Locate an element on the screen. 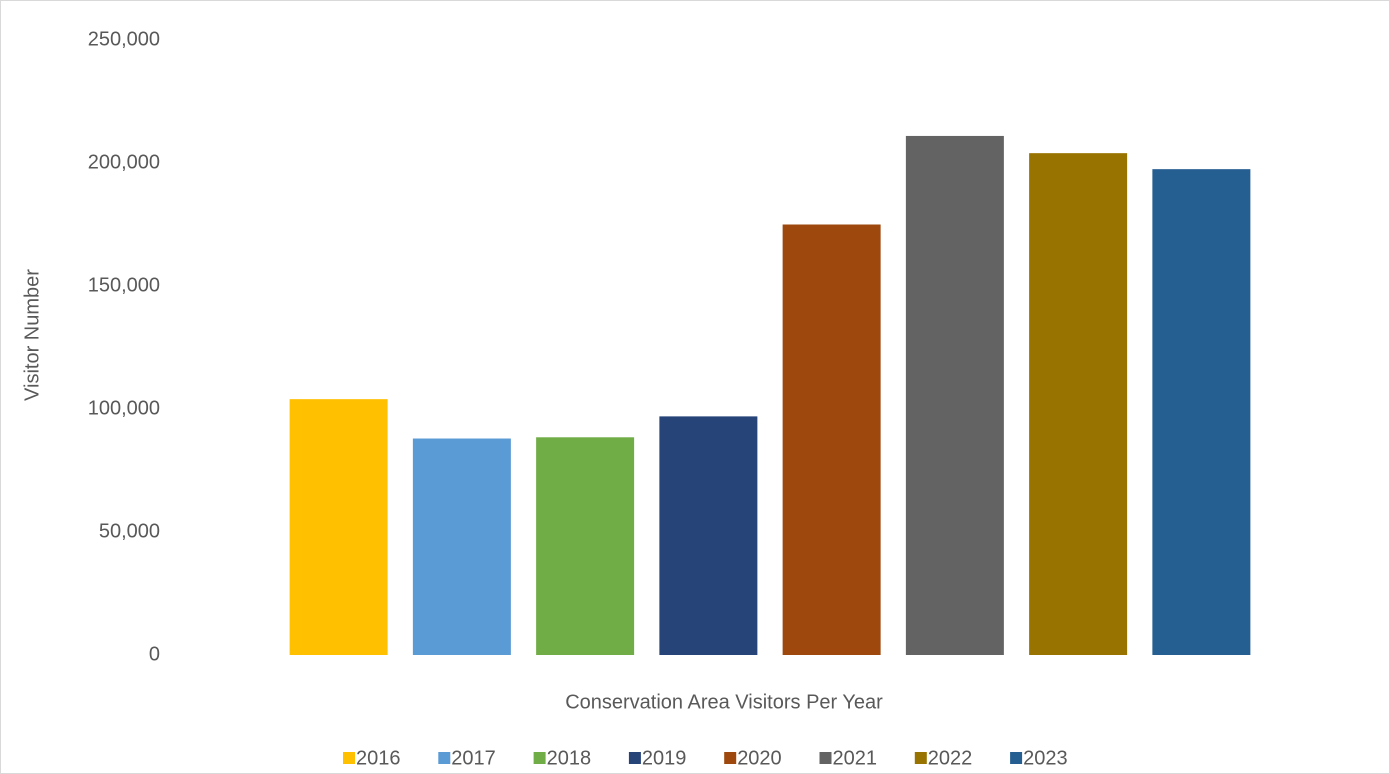 This screenshot has height=774, width=1390. legend-label: 2016 is located at coordinates (378, 758).